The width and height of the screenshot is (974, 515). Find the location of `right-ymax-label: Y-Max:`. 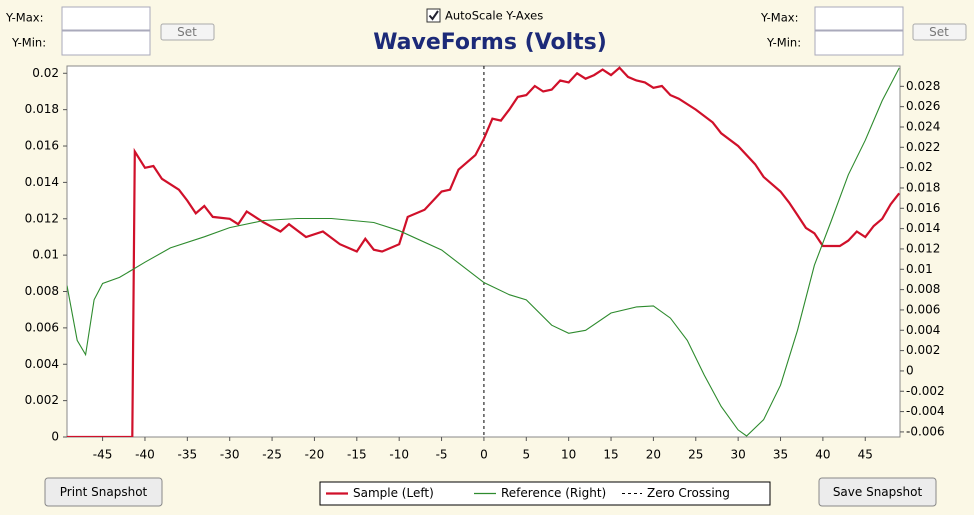

right-ymax-label: Y-Max: is located at coordinates (779, 18).